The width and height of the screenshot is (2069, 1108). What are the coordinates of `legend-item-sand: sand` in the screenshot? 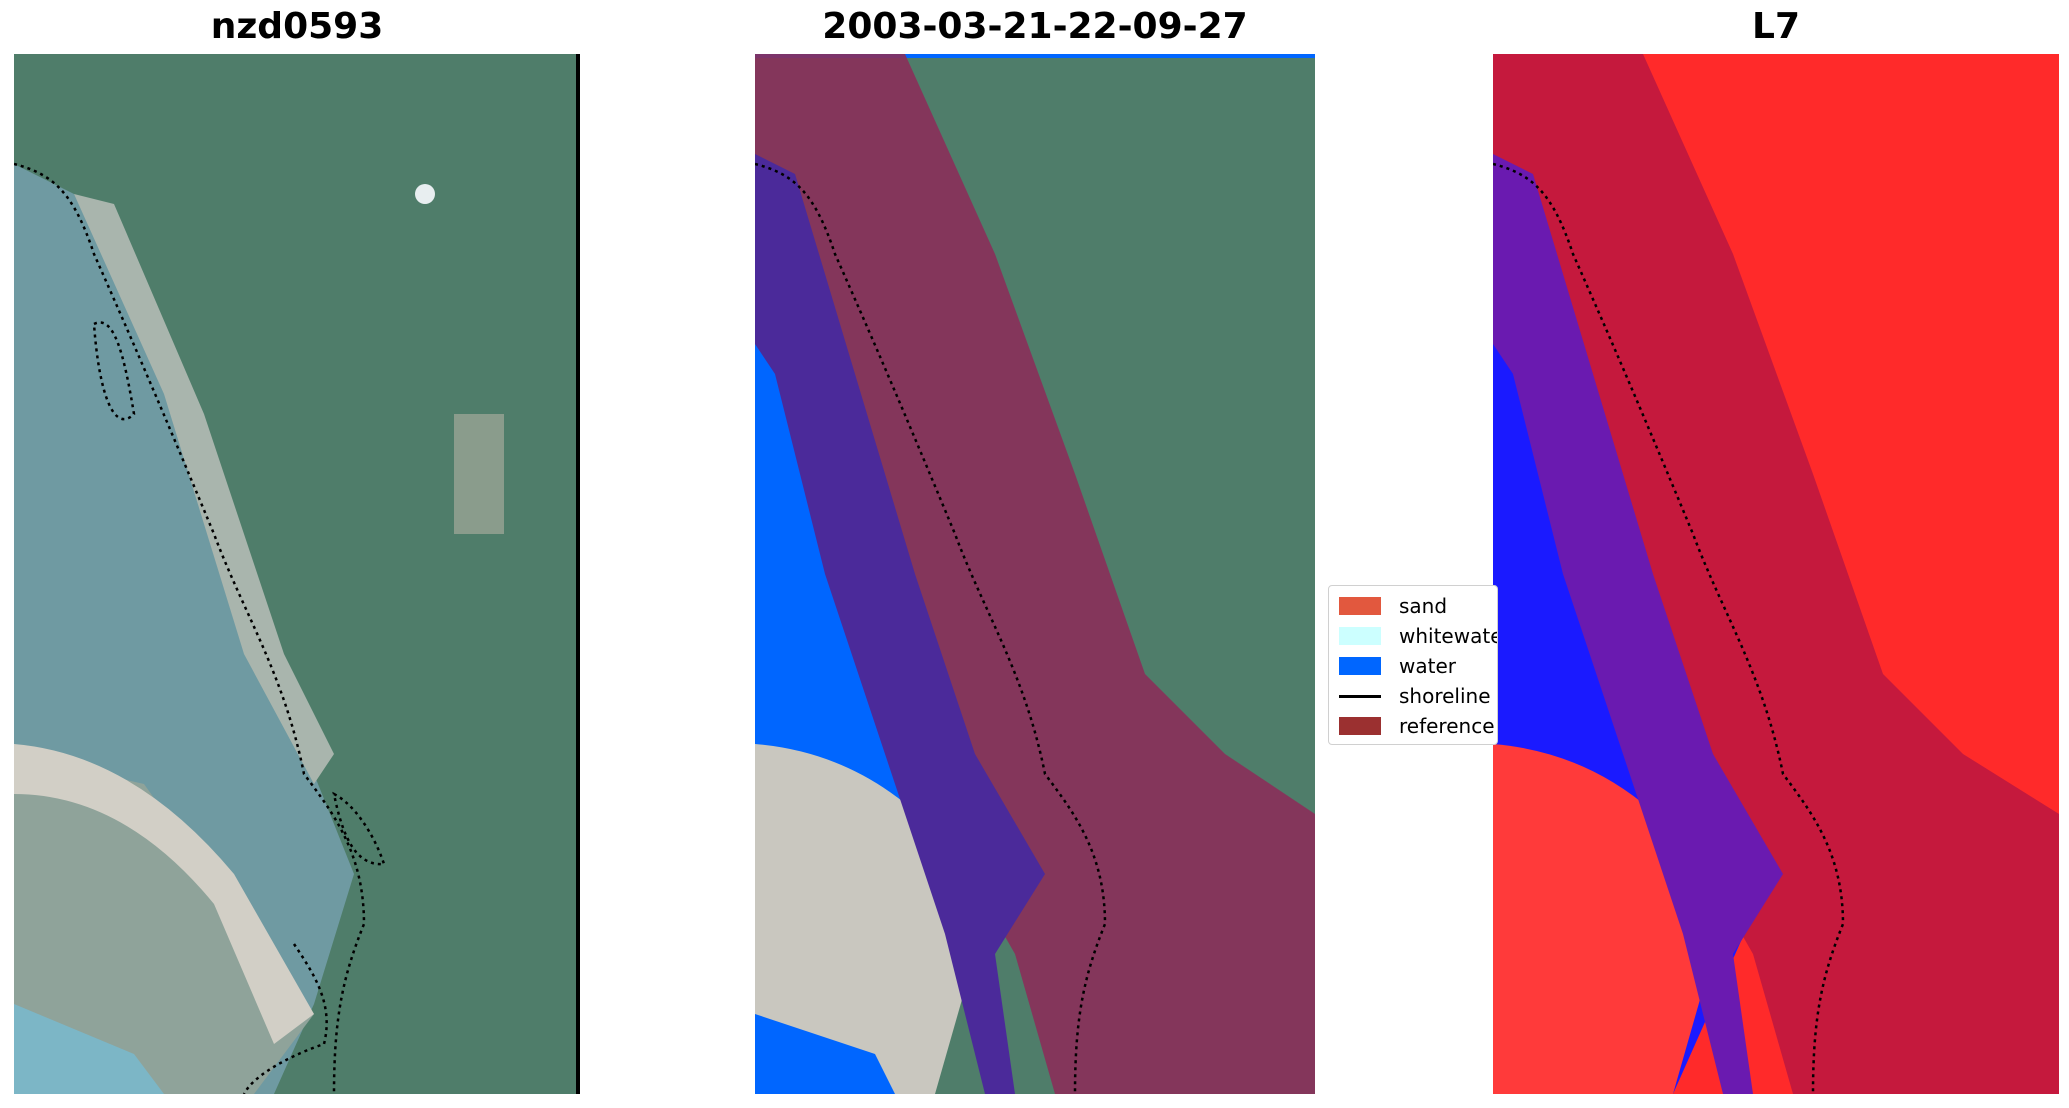 It's located at (1393, 606).